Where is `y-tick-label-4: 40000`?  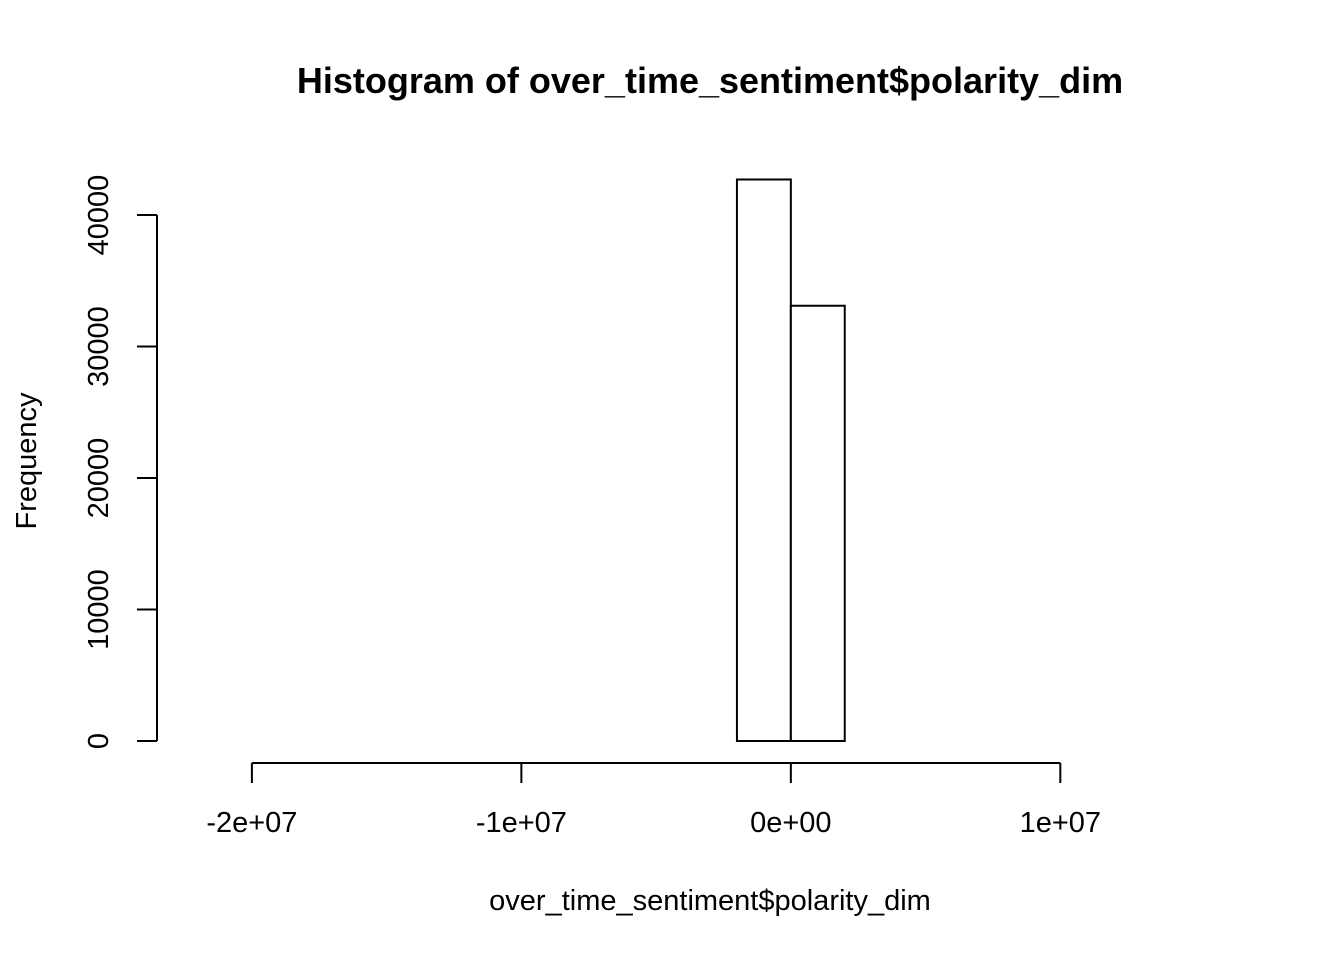
y-tick-label-4: 40000 is located at coordinates (99, 215).